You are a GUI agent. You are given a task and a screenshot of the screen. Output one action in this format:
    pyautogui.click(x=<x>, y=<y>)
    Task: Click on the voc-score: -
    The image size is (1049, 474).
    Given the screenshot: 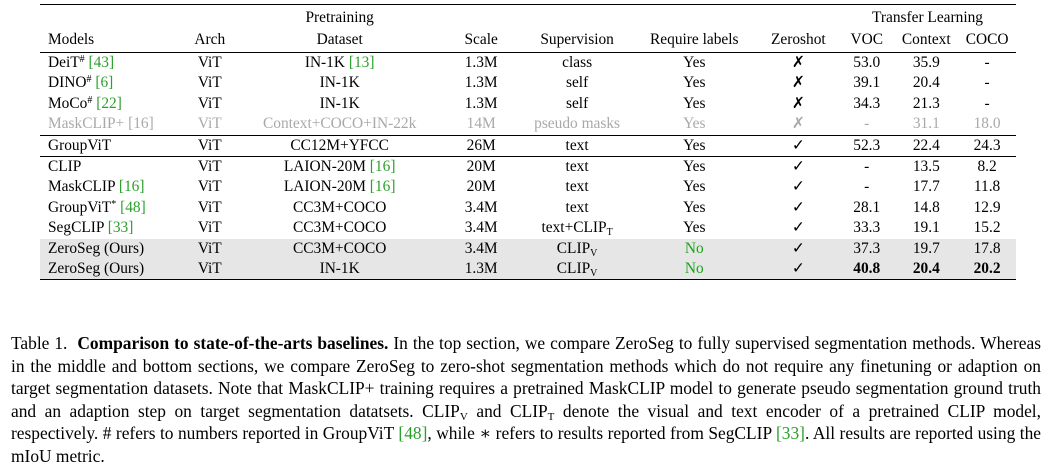 What is the action you would take?
    pyautogui.click(x=867, y=167)
    